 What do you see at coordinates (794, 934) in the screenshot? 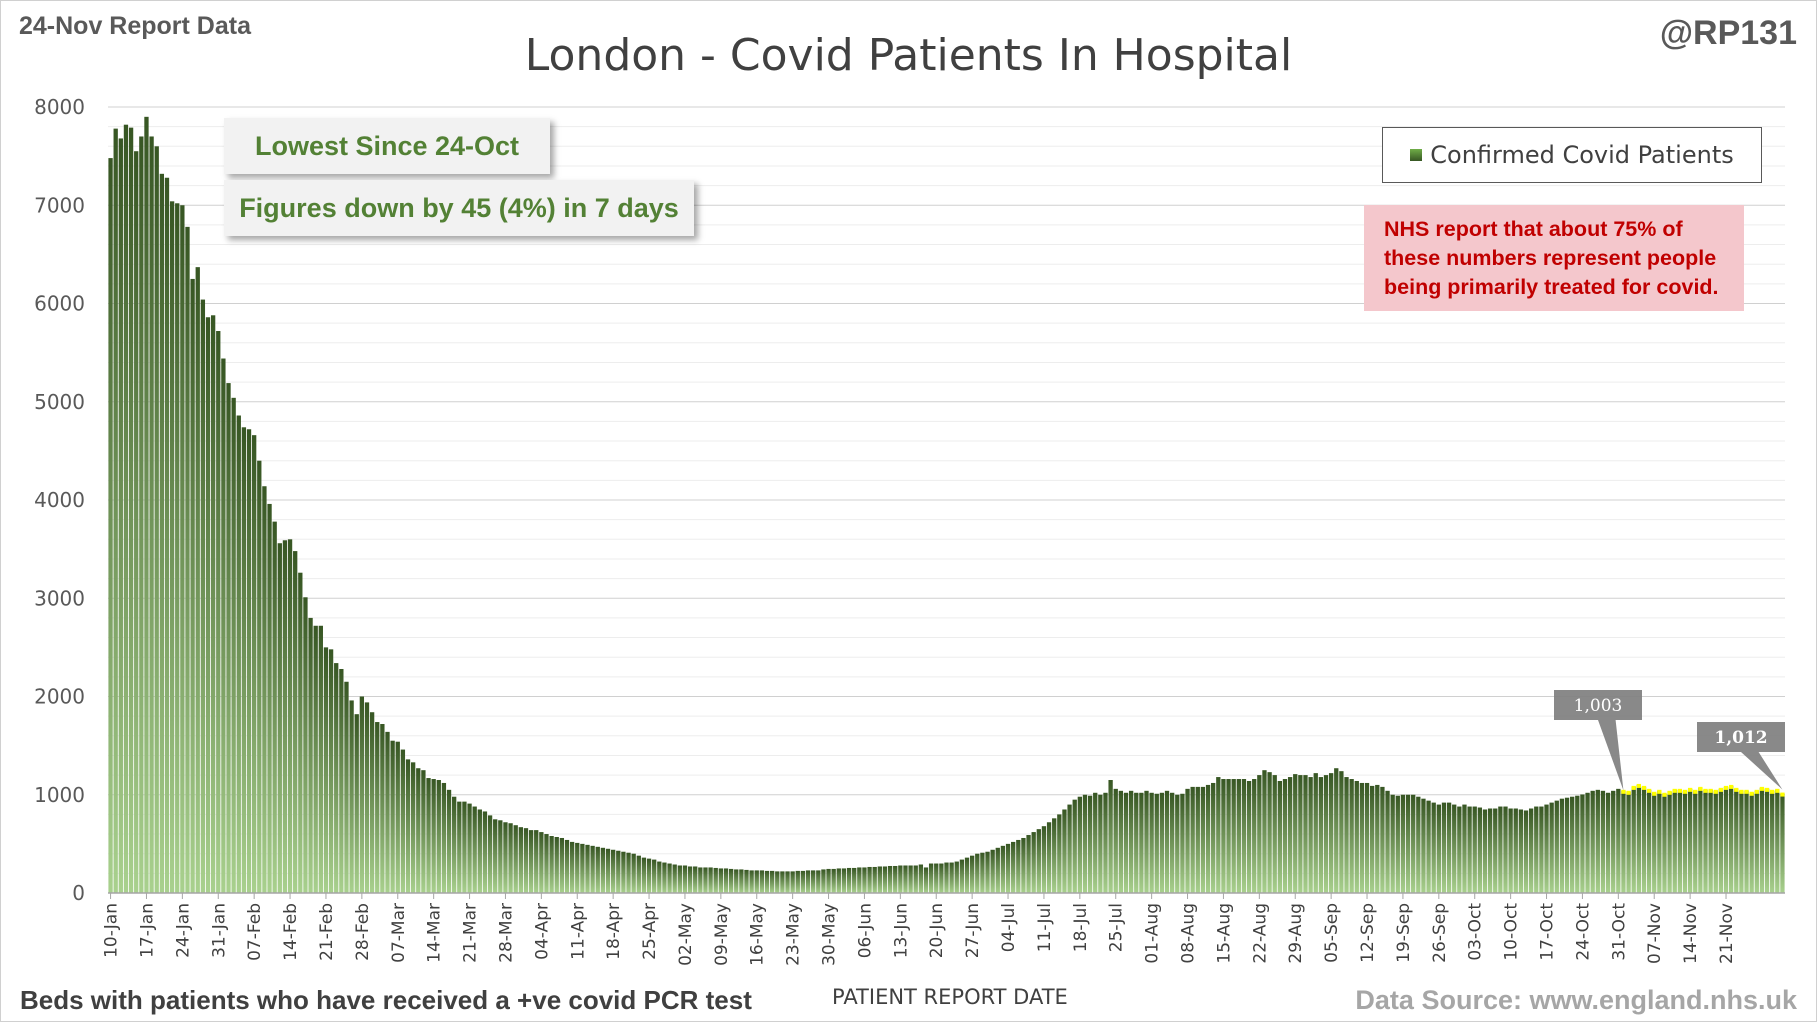
I see `x-tick-label: 23-May` at bounding box center [794, 934].